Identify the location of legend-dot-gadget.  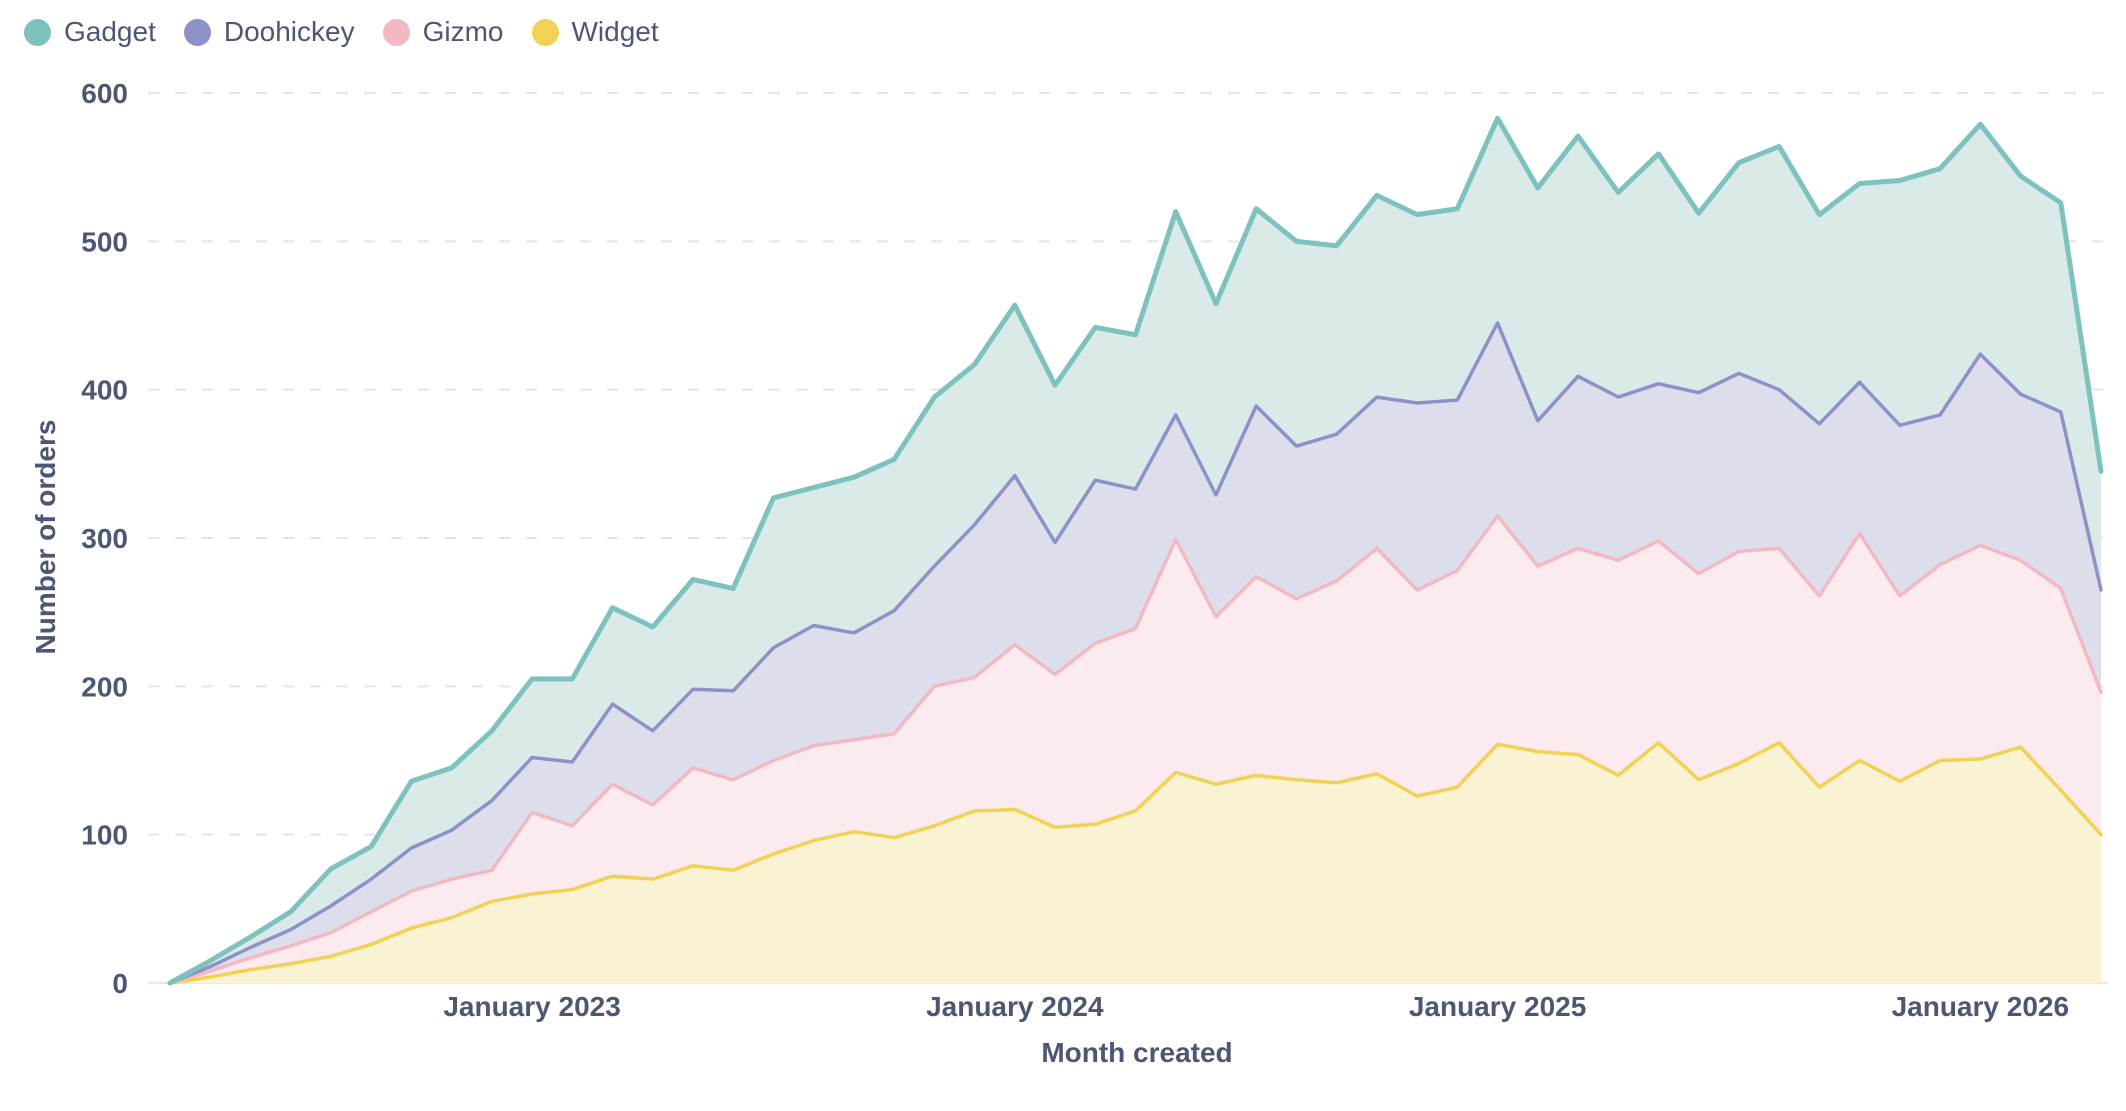
(37, 32).